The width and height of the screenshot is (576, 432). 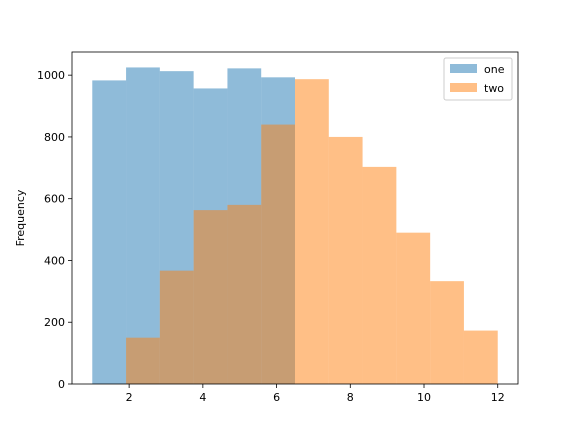 I want to click on legend-label-one: one, so click(x=494, y=69).